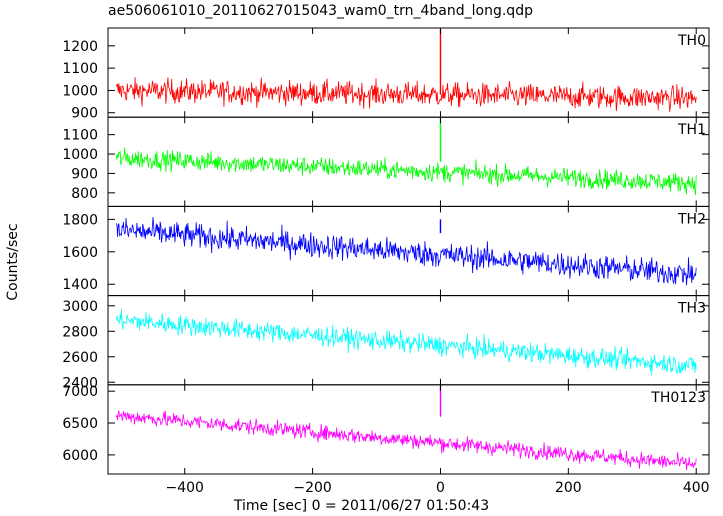  What do you see at coordinates (406, 94) in the screenshot?
I see `series-line-th0` at bounding box center [406, 94].